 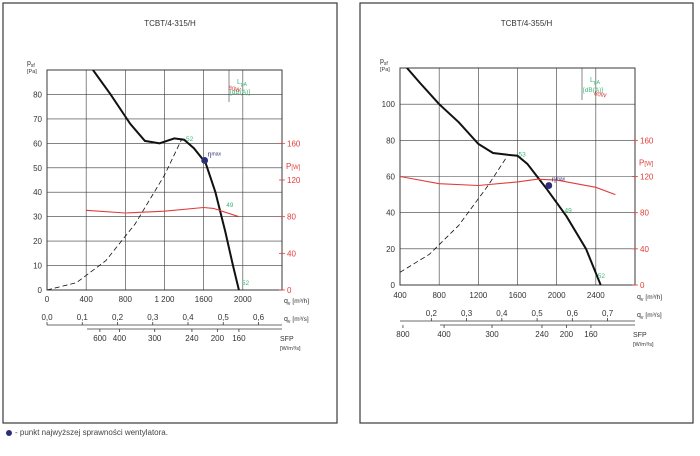 I want to click on power-tick-label: 40, so click(x=644, y=249).